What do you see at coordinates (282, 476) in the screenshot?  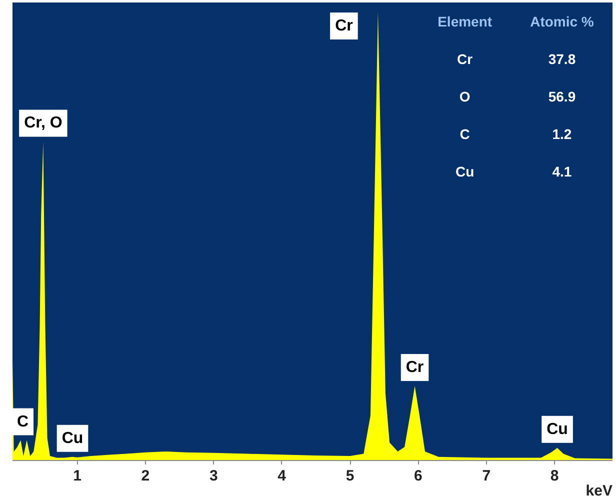 I see `x-tick-label: 4` at bounding box center [282, 476].